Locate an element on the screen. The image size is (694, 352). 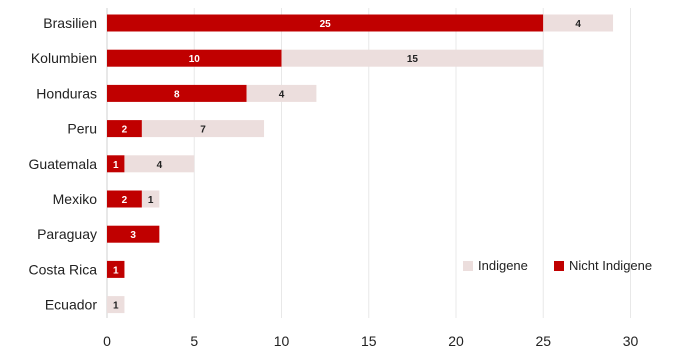
category-label: Costa Rica is located at coordinates (63, 269).